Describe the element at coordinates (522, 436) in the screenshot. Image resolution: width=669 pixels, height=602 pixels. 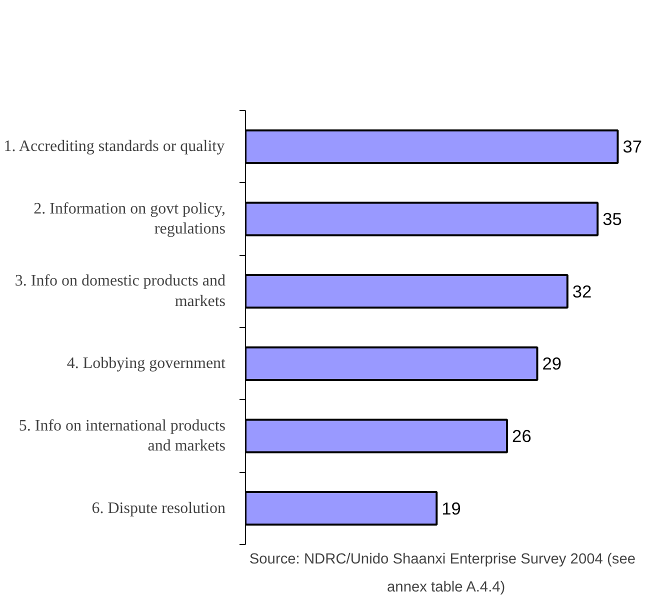
I see `data-label: 26` at that location.